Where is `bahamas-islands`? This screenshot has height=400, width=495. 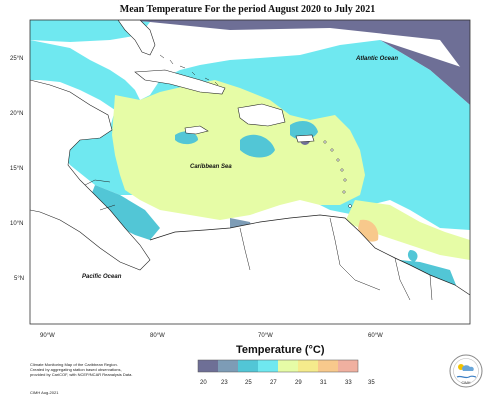
bahamas-islands is located at coordinates (189, 70).